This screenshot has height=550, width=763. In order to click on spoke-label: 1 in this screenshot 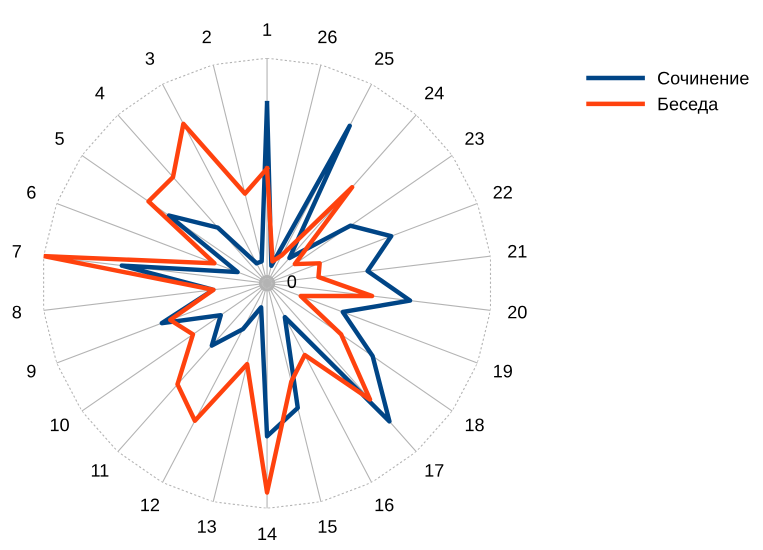, I will do `click(267, 29)`.